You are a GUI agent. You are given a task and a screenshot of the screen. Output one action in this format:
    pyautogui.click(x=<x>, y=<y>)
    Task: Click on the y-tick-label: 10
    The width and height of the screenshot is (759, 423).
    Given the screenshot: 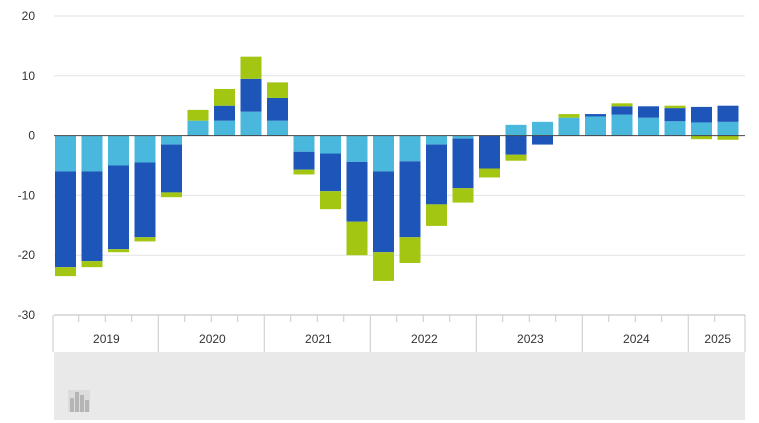 What is the action you would take?
    pyautogui.click(x=29, y=76)
    